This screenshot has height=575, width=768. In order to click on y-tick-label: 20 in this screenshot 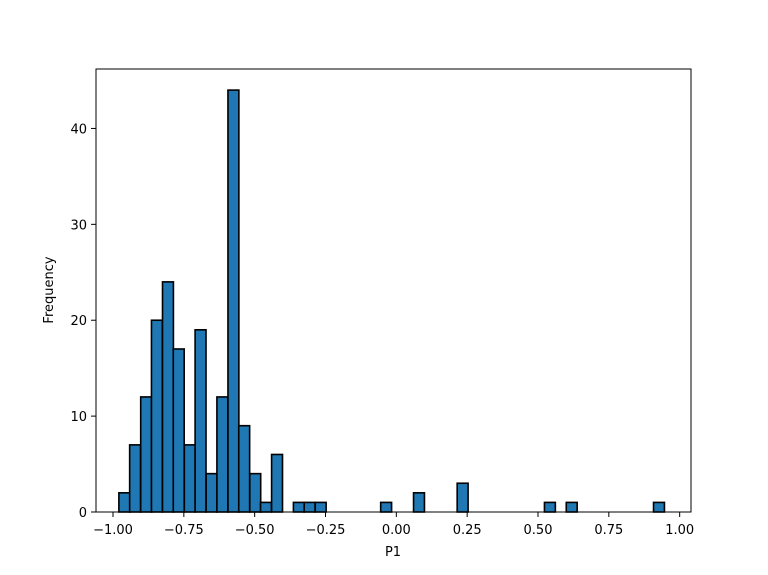, I will do `click(78, 321)`.